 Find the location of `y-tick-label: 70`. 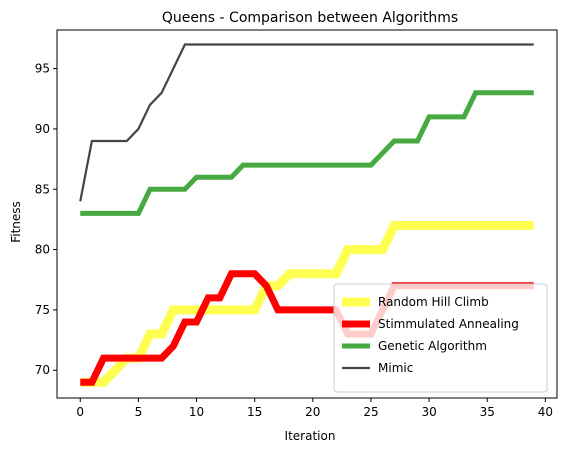

y-tick-label: 70 is located at coordinates (42, 370).